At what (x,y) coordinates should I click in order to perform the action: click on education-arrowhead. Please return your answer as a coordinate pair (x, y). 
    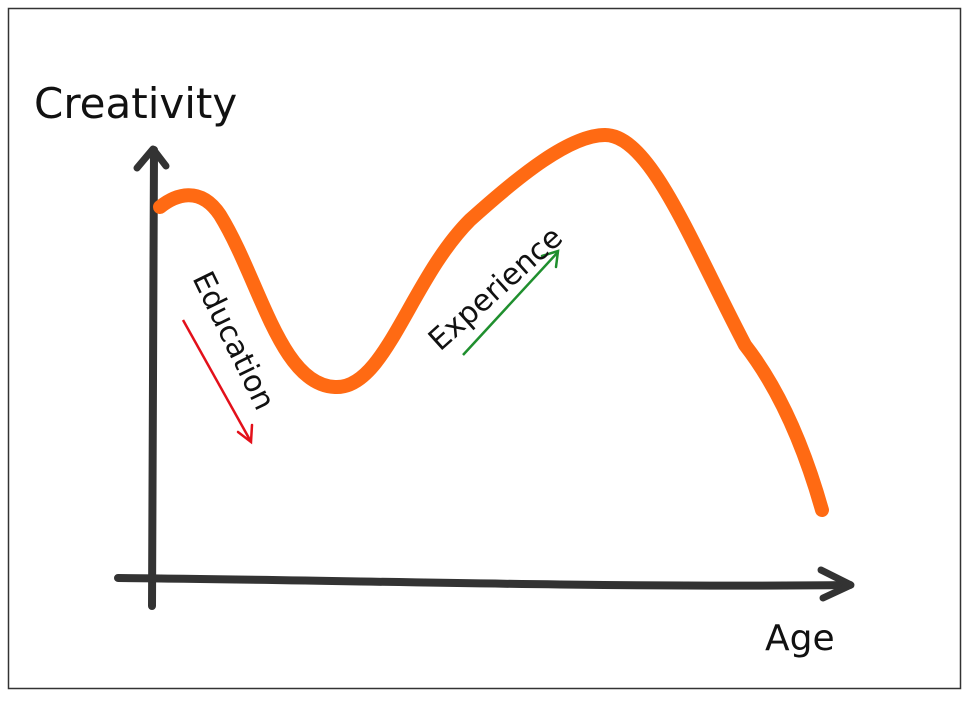
    Looking at the image, I should click on (245, 434).